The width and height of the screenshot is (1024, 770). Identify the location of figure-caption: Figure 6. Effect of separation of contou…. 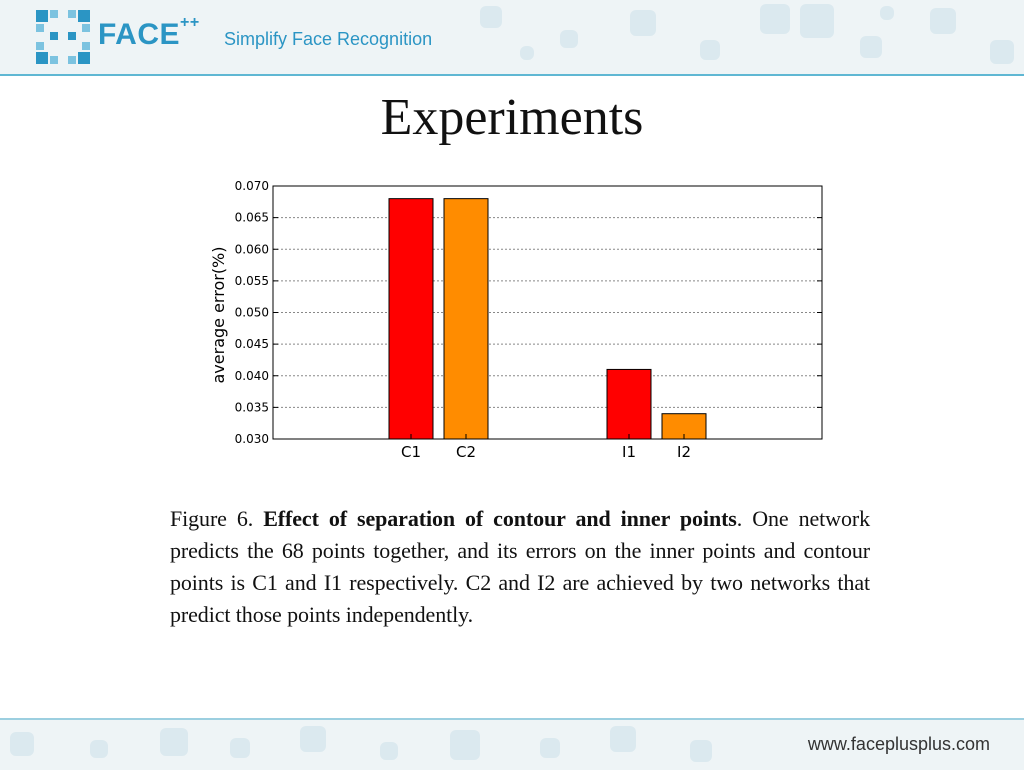
(520, 567).